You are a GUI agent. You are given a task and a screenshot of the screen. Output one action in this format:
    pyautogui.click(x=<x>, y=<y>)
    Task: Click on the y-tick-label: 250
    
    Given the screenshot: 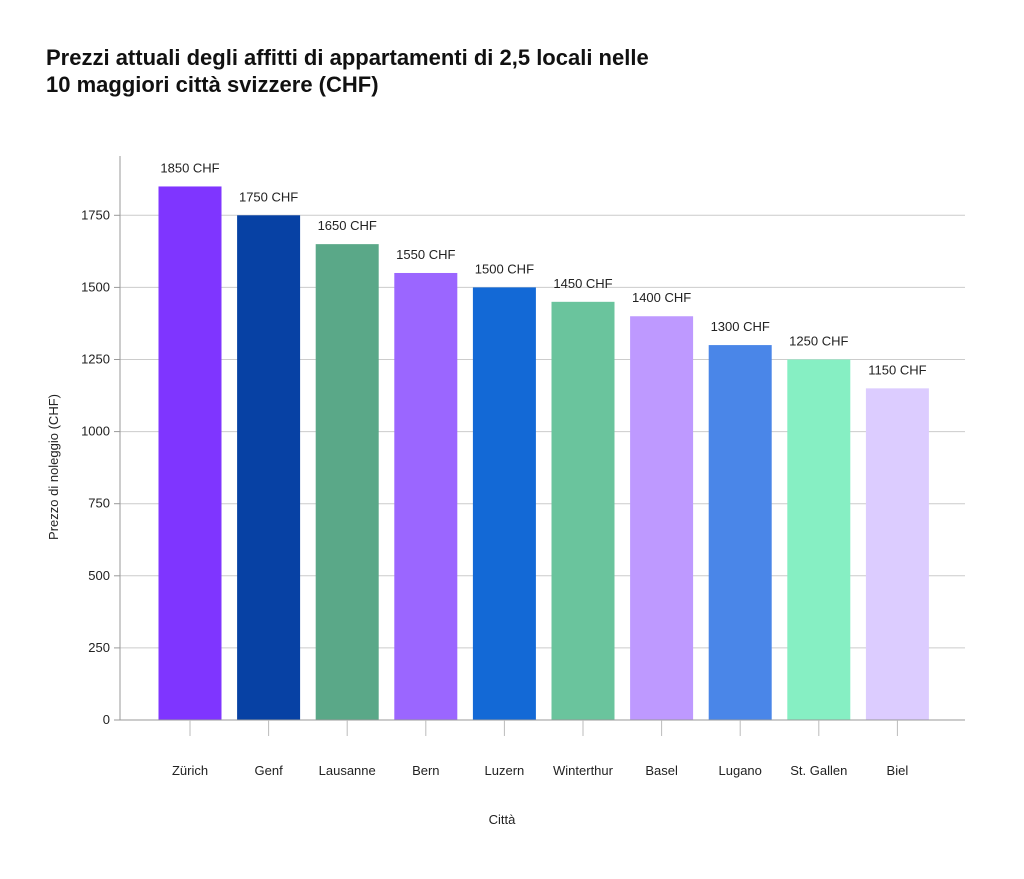 What is the action you would take?
    pyautogui.click(x=99, y=647)
    